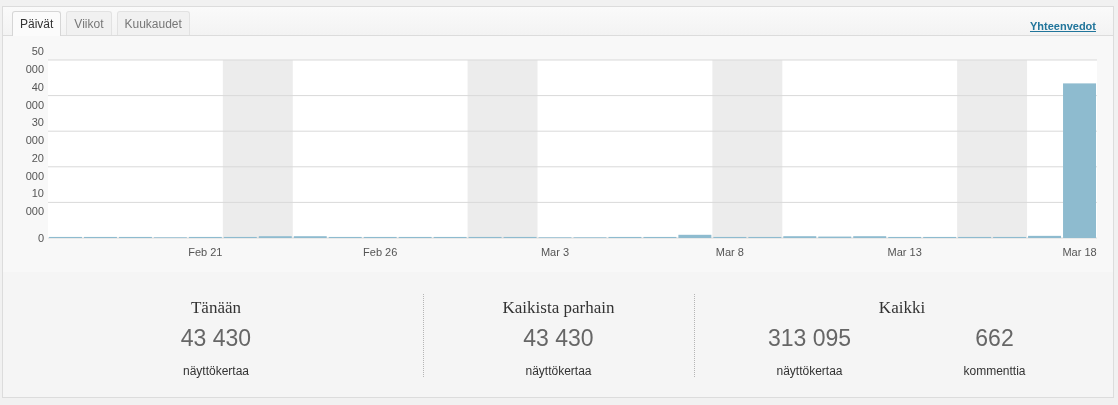 This screenshot has height=405, width=1118. Describe the element at coordinates (809, 338) in the screenshot. I see `text: 313 095` at that location.